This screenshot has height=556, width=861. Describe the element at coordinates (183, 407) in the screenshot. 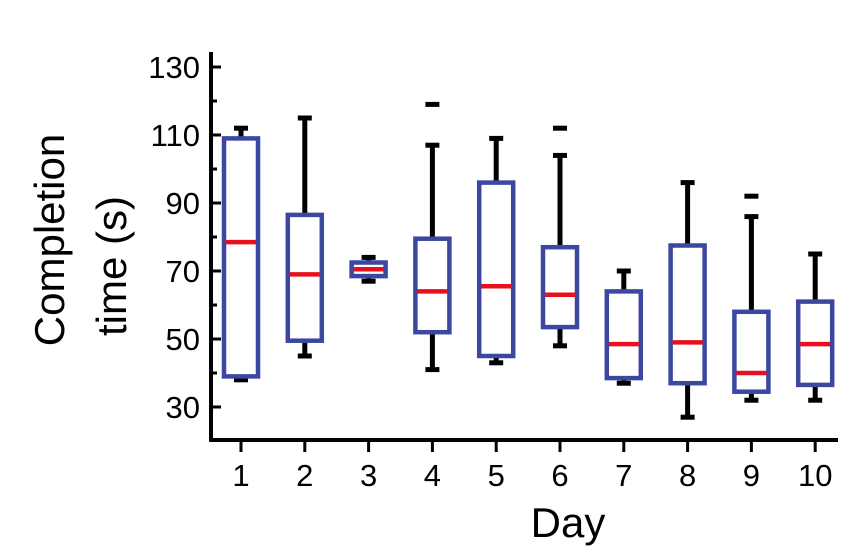

I see `y-tick-label: 30` at that location.